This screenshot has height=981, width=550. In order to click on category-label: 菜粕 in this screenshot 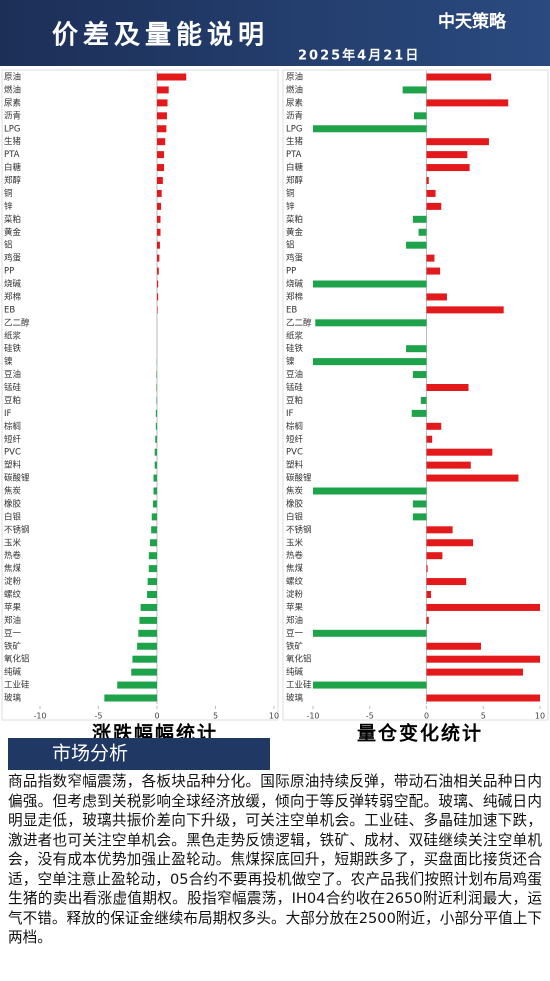, I will do `click(294, 219)`.